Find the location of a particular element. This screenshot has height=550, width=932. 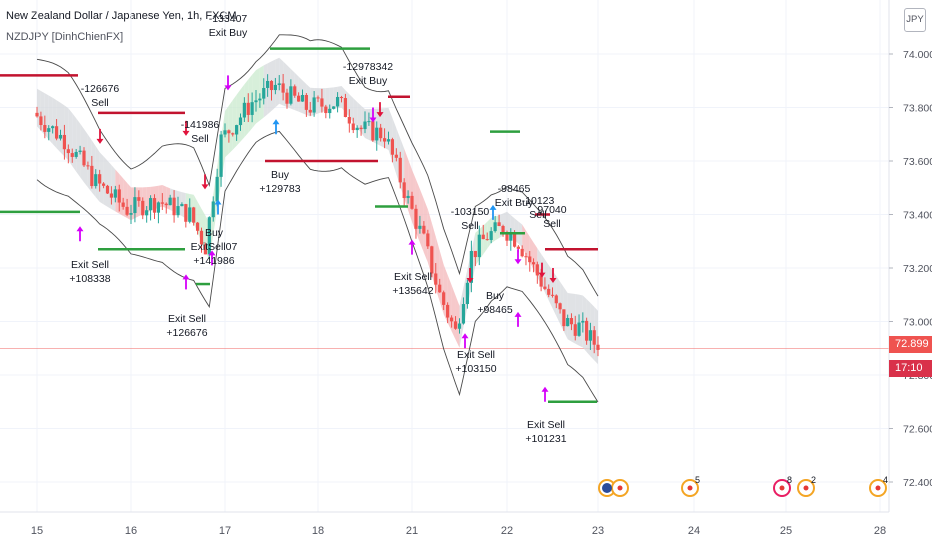

signal-label-exit-sell: +135642 is located at coordinates (412, 291).